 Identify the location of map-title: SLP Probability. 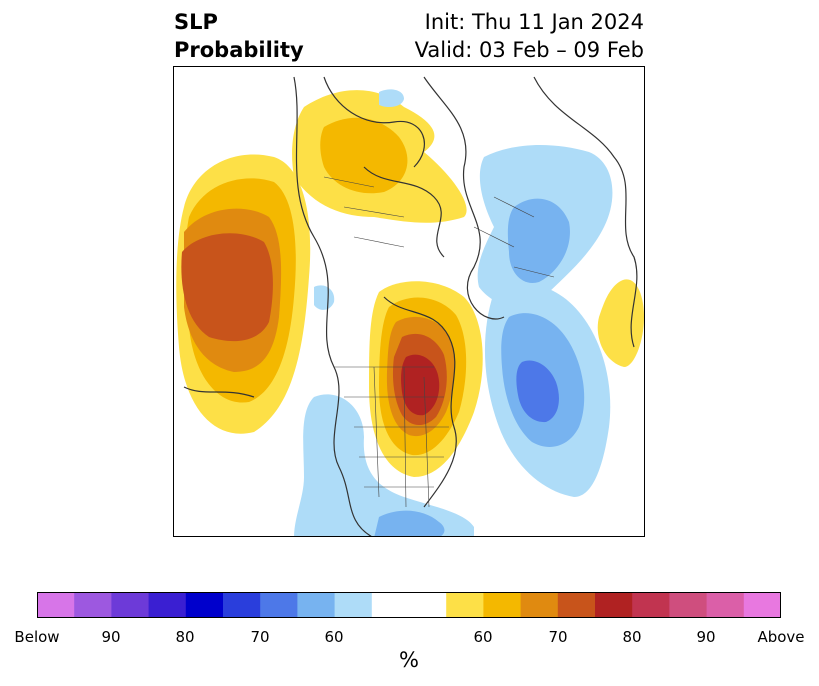
(239, 36).